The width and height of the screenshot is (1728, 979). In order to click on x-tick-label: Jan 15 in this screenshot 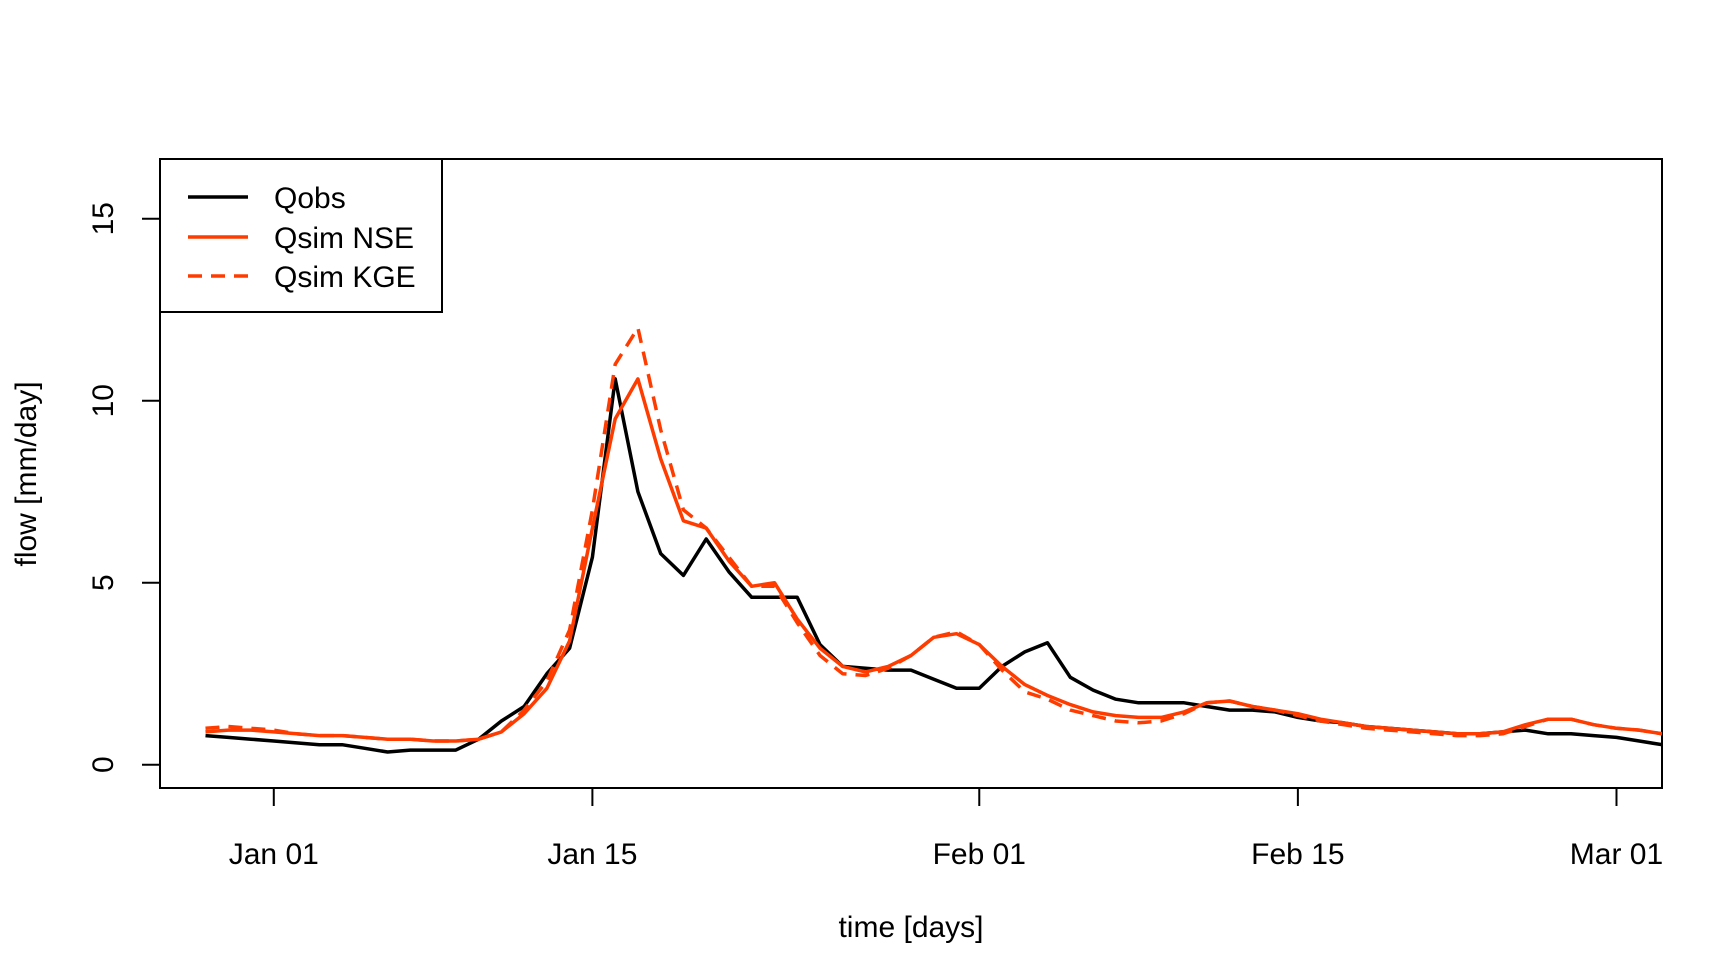, I will do `click(592, 854)`.